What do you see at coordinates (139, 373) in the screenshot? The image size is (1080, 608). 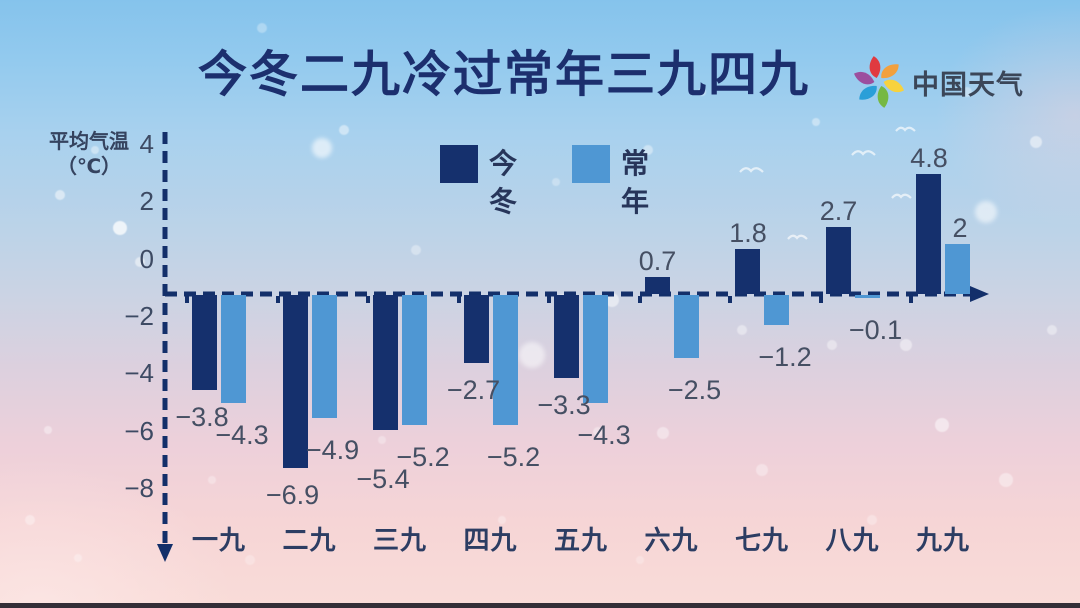 I see `y-tick-label: −4` at bounding box center [139, 373].